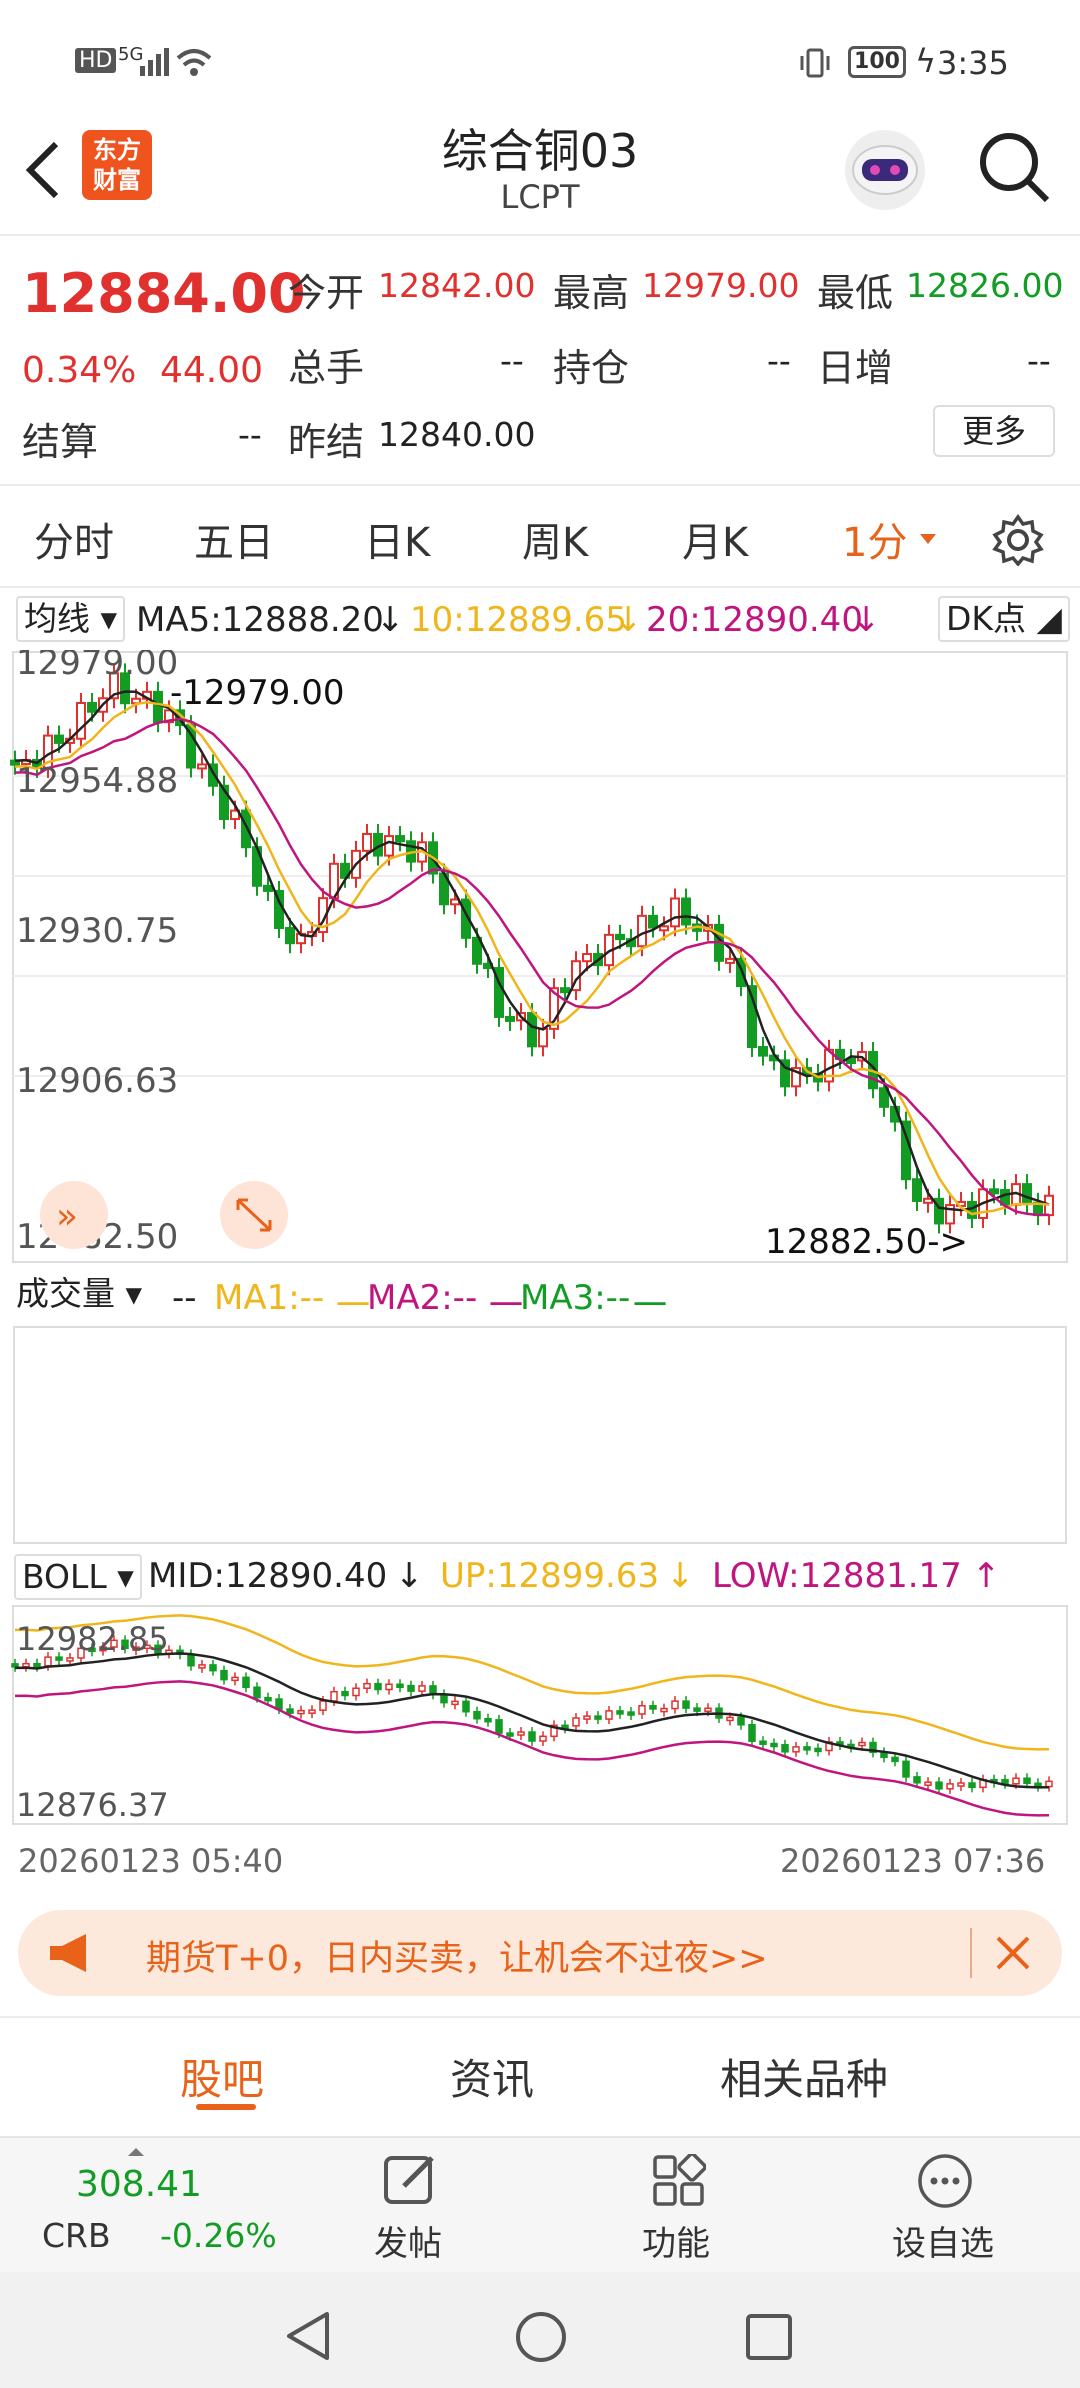  Describe the element at coordinates (390, 620) in the screenshot. I see `ma5-arrow: ↓` at that location.